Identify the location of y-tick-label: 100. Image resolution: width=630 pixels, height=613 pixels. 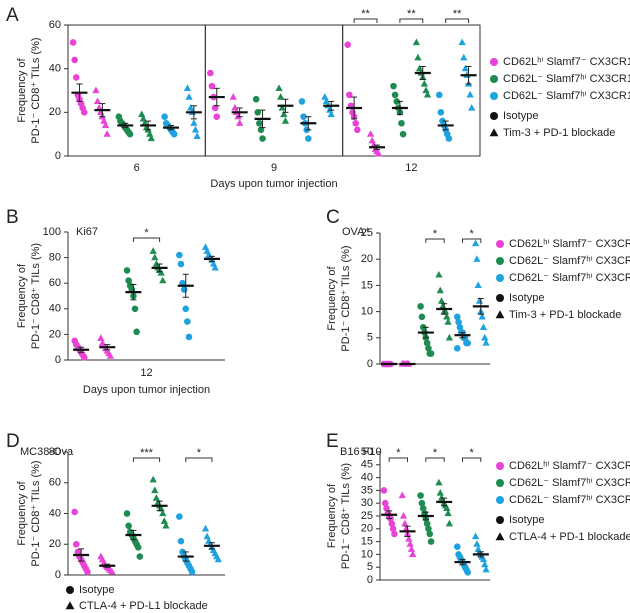
(52, 232).